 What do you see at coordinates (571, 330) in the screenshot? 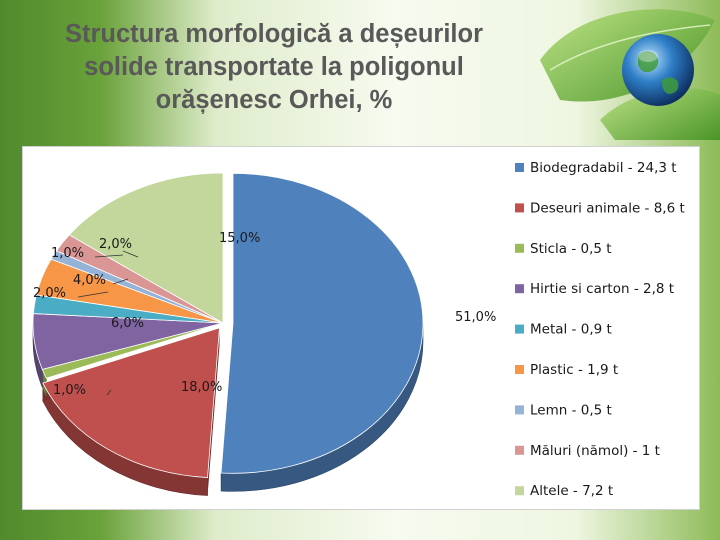
I see `legend-item-4: Metal - 0,9 t` at bounding box center [571, 330].